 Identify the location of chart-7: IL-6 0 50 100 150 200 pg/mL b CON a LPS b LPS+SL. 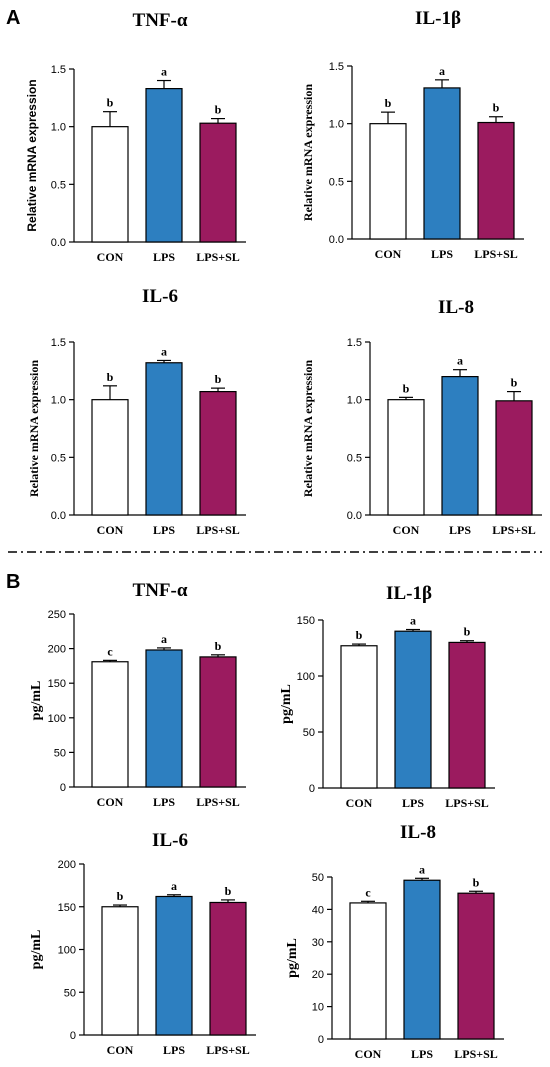
(142, 943).